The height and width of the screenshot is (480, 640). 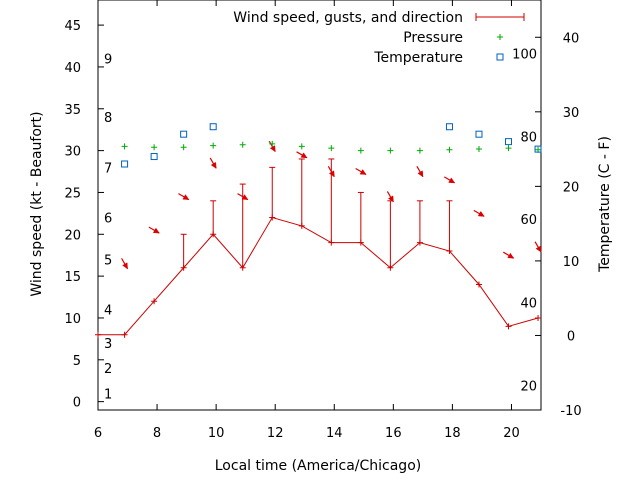 What do you see at coordinates (318, 466) in the screenshot?
I see `x-axis-label: Local time (America/Chicago)` at bounding box center [318, 466].